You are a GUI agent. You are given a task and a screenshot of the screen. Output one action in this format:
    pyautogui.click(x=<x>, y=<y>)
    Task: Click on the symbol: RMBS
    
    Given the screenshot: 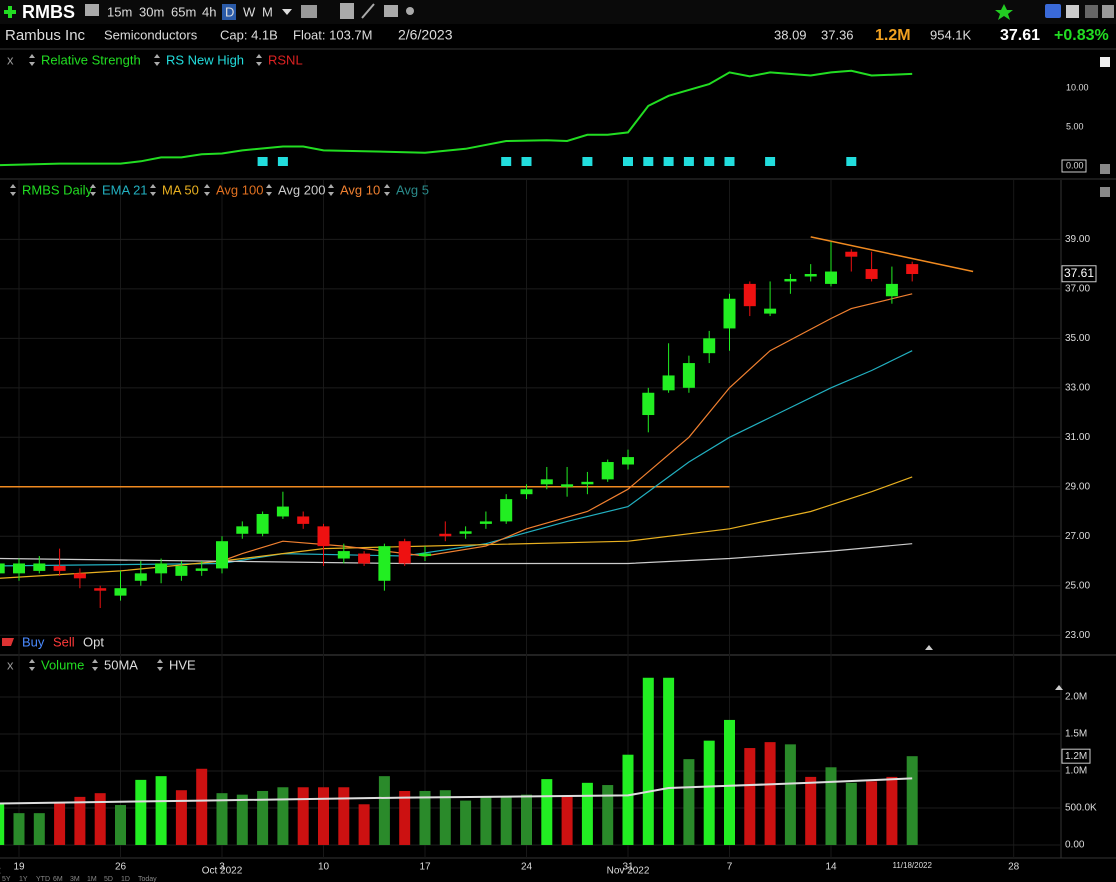 What is the action you would take?
    pyautogui.click(x=48, y=12)
    